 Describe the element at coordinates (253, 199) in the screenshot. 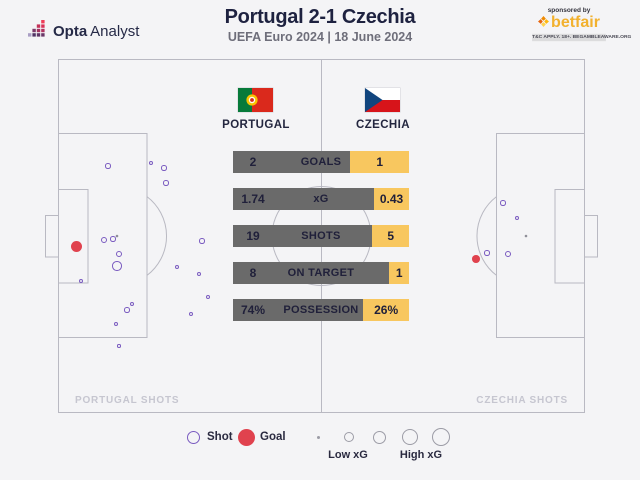

I see `home-stat-value: 1.74` at that location.